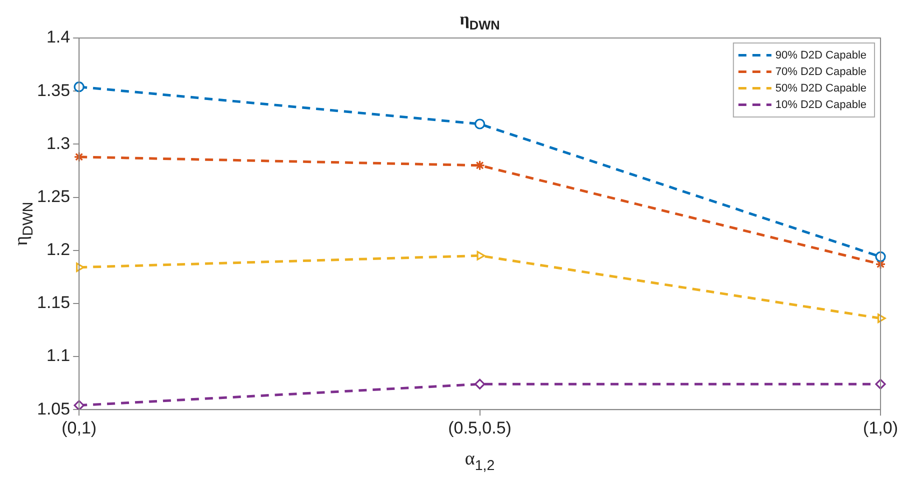 The image size is (909, 480). Describe the element at coordinates (821, 88) in the screenshot. I see `legend-label: 50% D2D Capable` at that location.